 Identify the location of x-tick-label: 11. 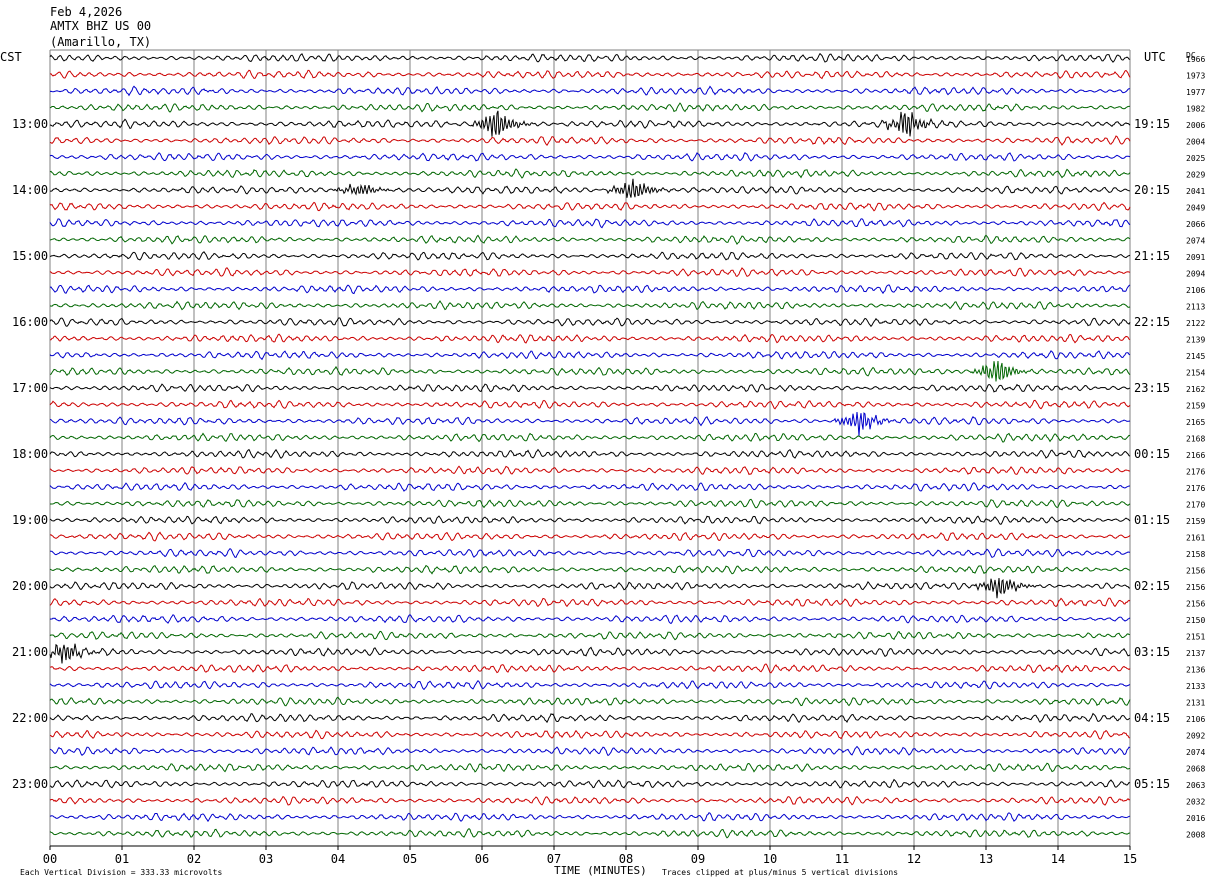
(842, 859).